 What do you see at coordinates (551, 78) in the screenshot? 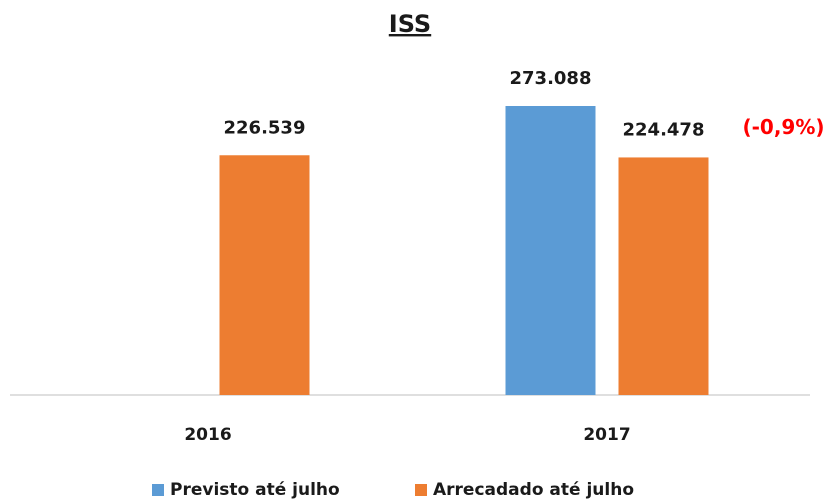
I see `value-label: 273.088` at bounding box center [551, 78].